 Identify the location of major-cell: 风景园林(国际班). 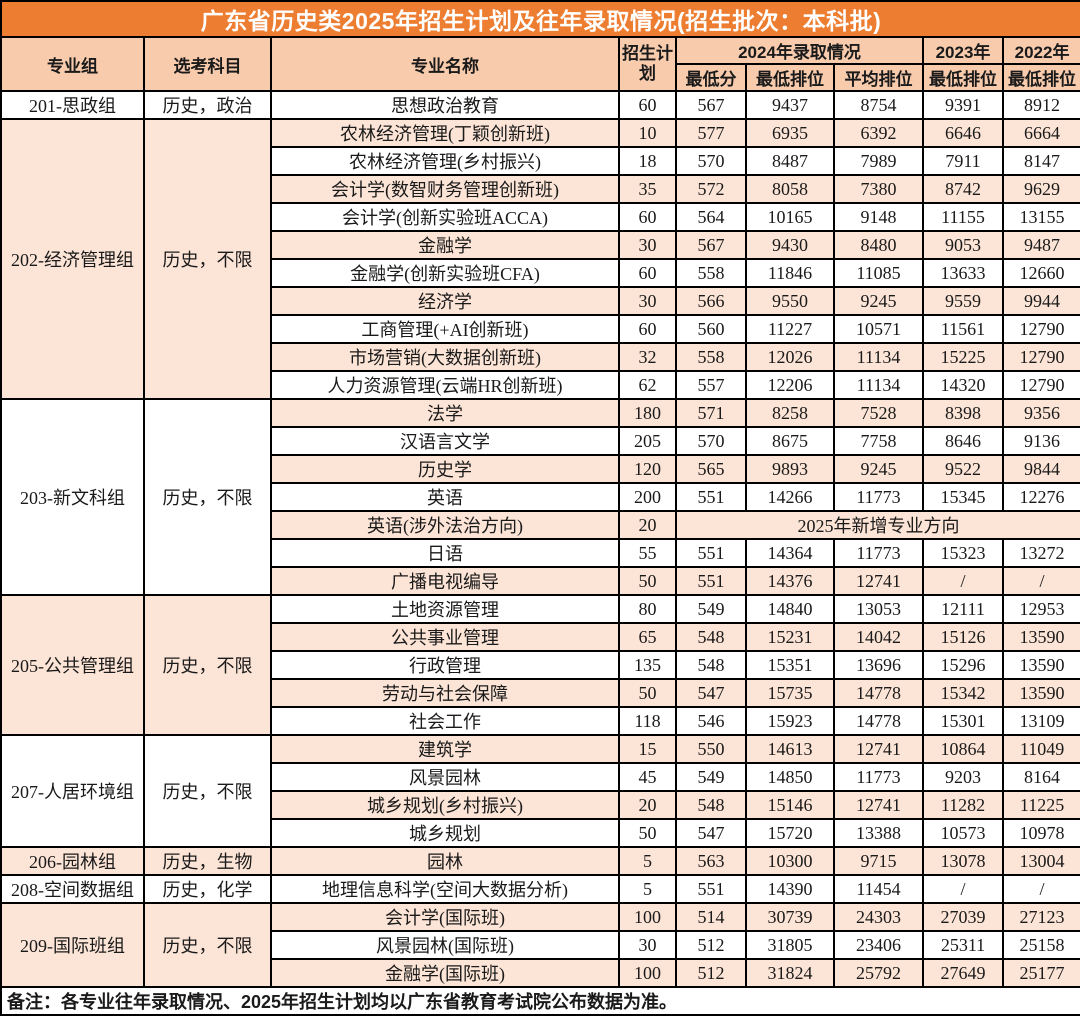
(445, 945).